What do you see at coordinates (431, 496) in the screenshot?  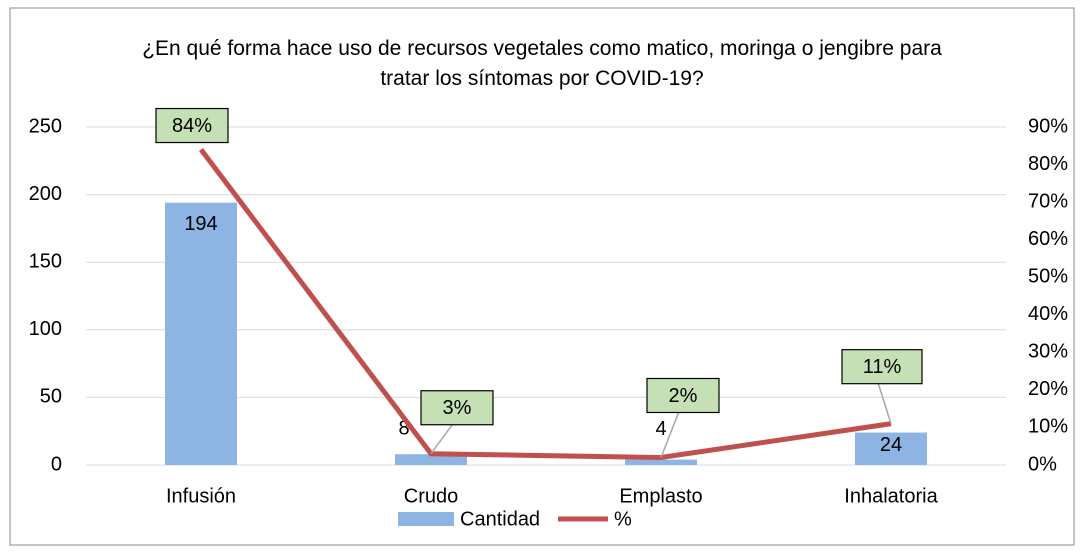 I see `x-tick-label: Crudo` at bounding box center [431, 496].